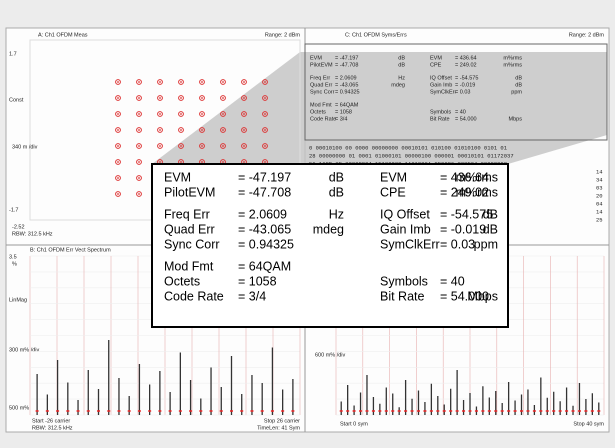 This screenshot has width=615, height=448. I want to click on panel-title: A: Ch1 OFDM Meas, so click(63, 35).